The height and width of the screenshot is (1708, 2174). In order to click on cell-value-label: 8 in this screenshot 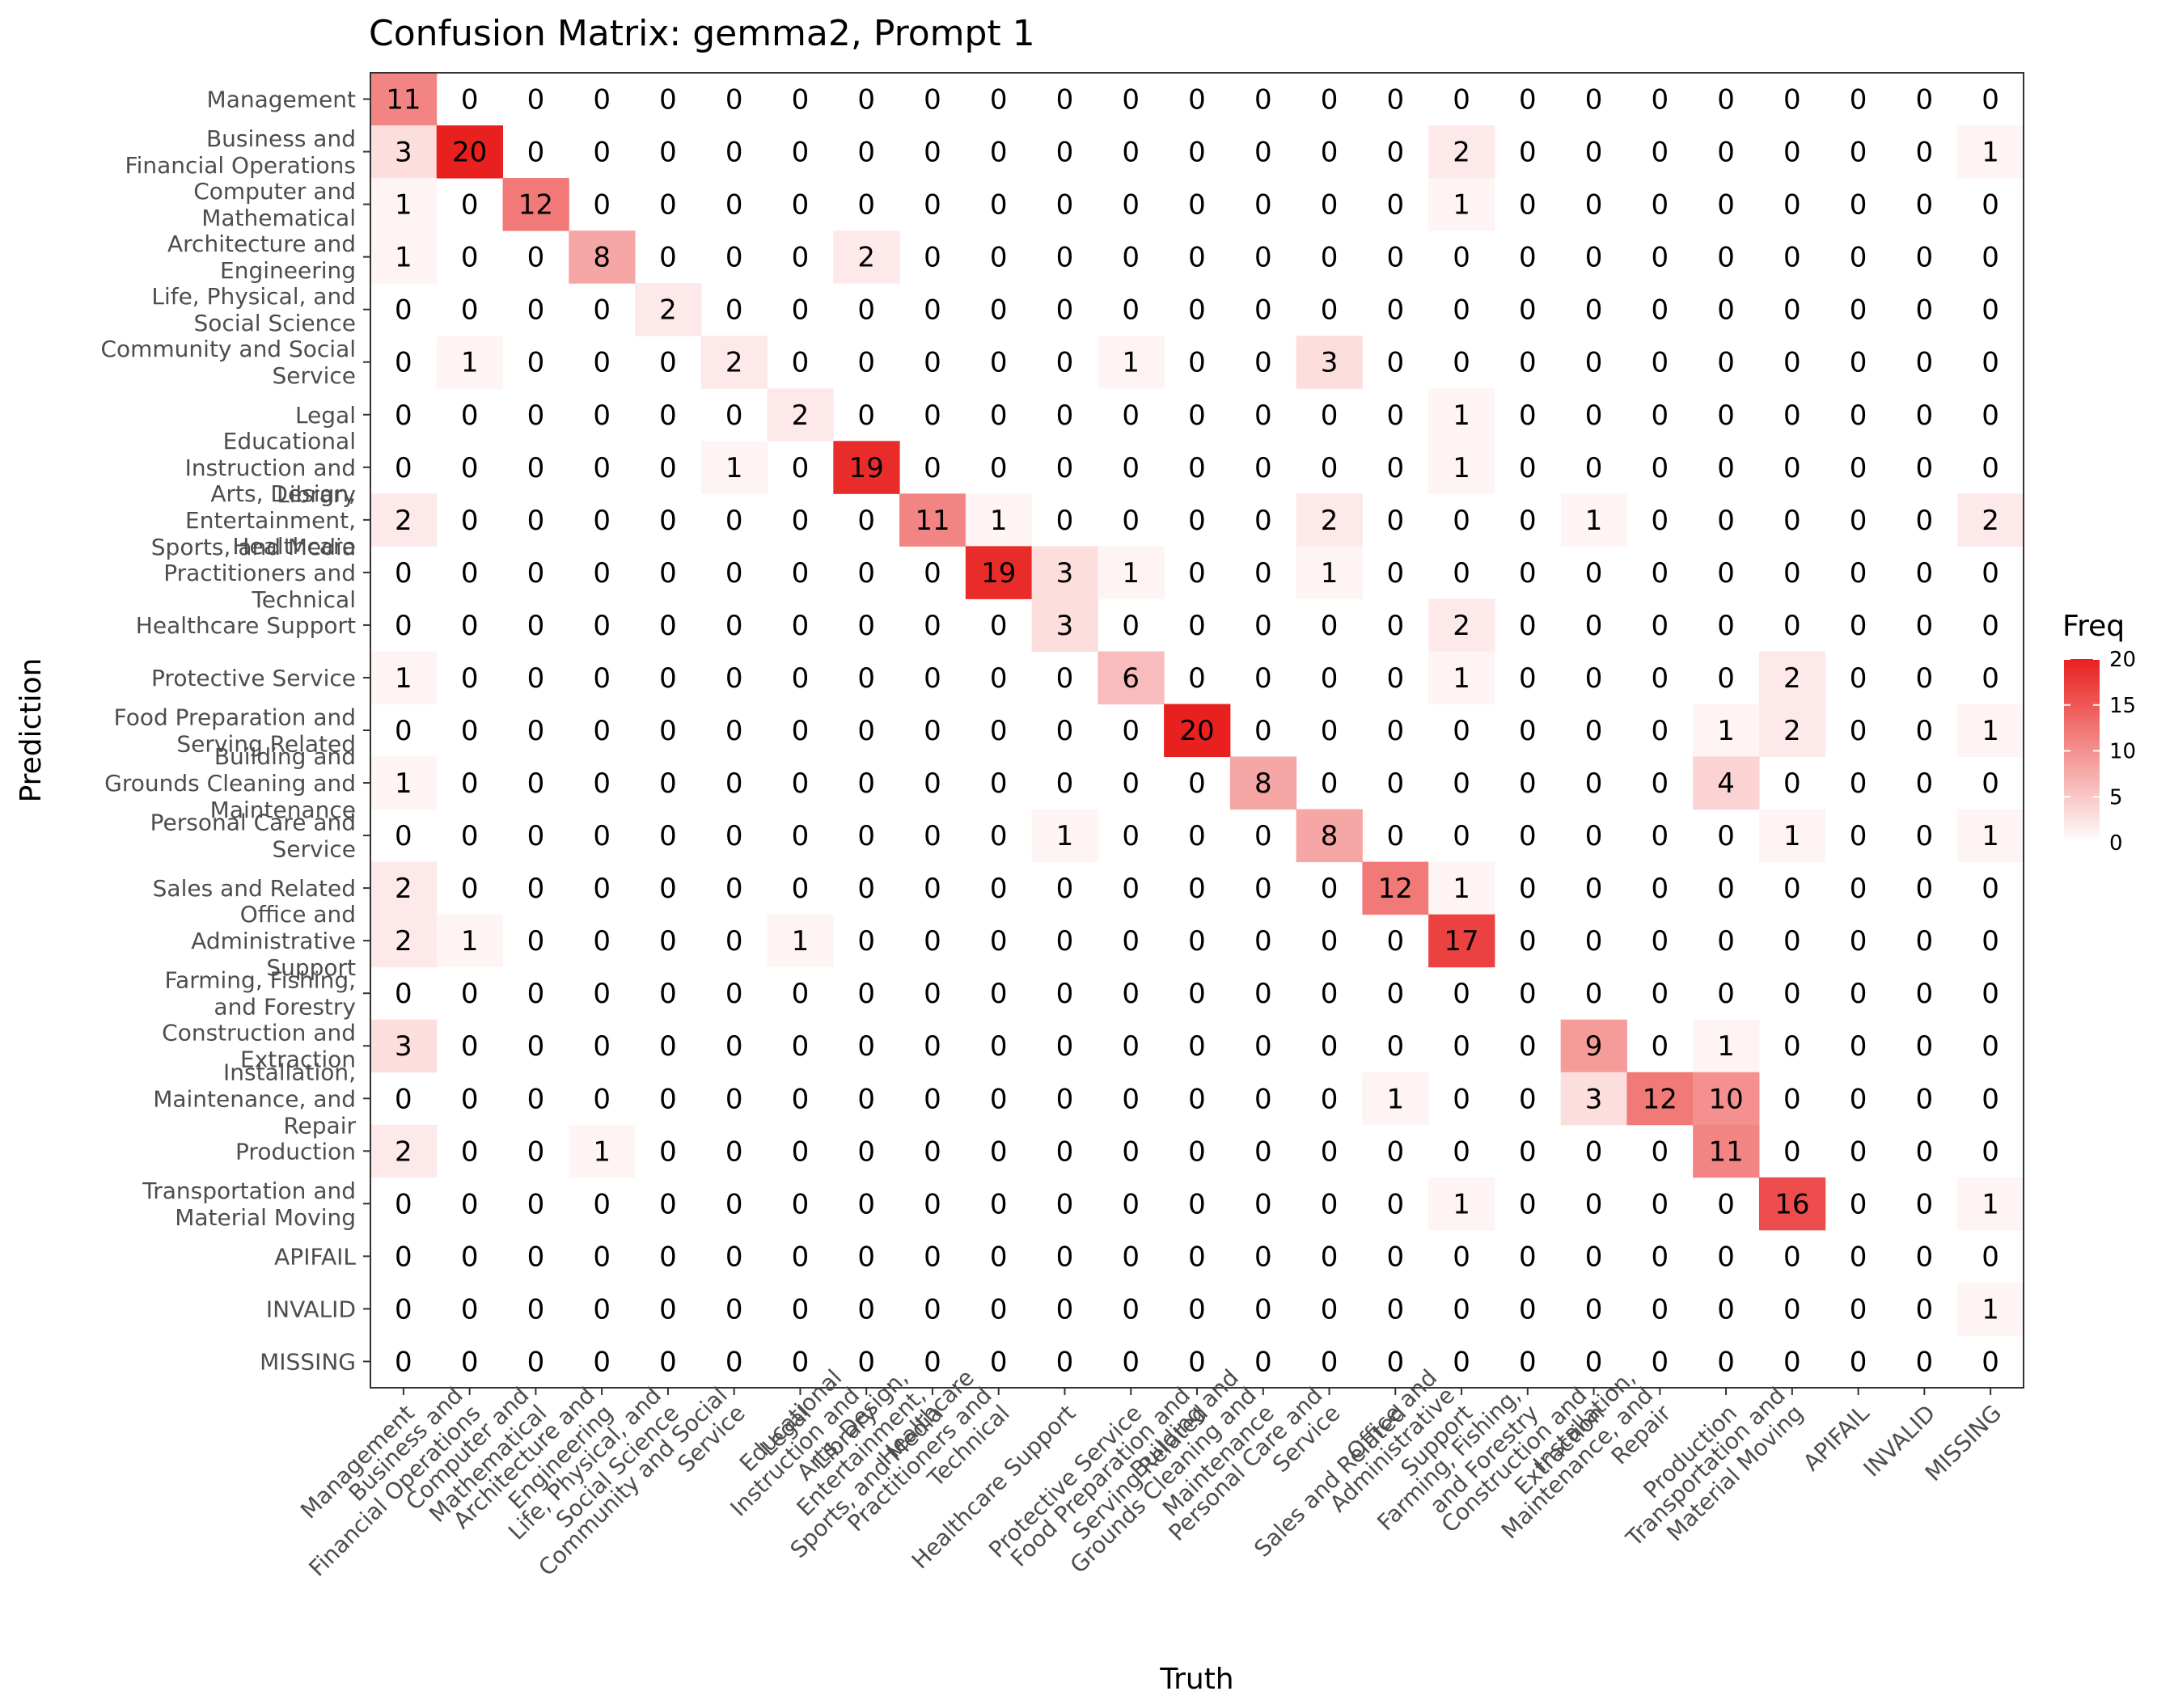, I will do `click(1330, 836)`.